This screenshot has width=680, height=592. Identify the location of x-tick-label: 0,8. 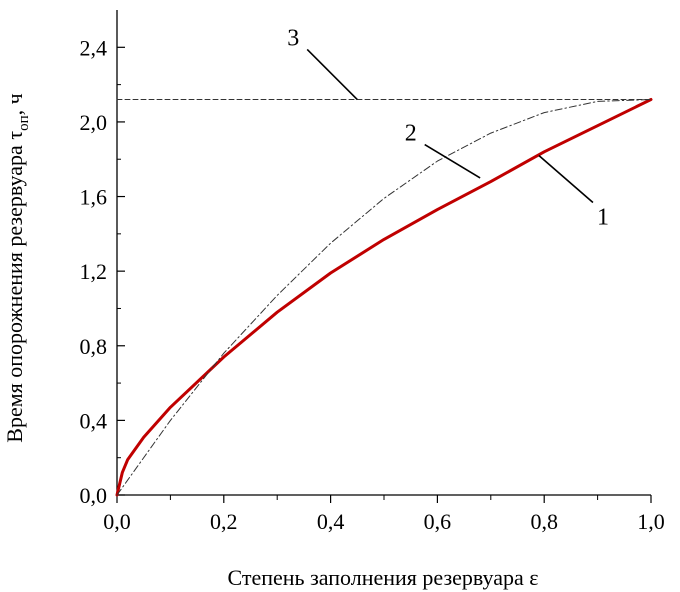
(544, 521).